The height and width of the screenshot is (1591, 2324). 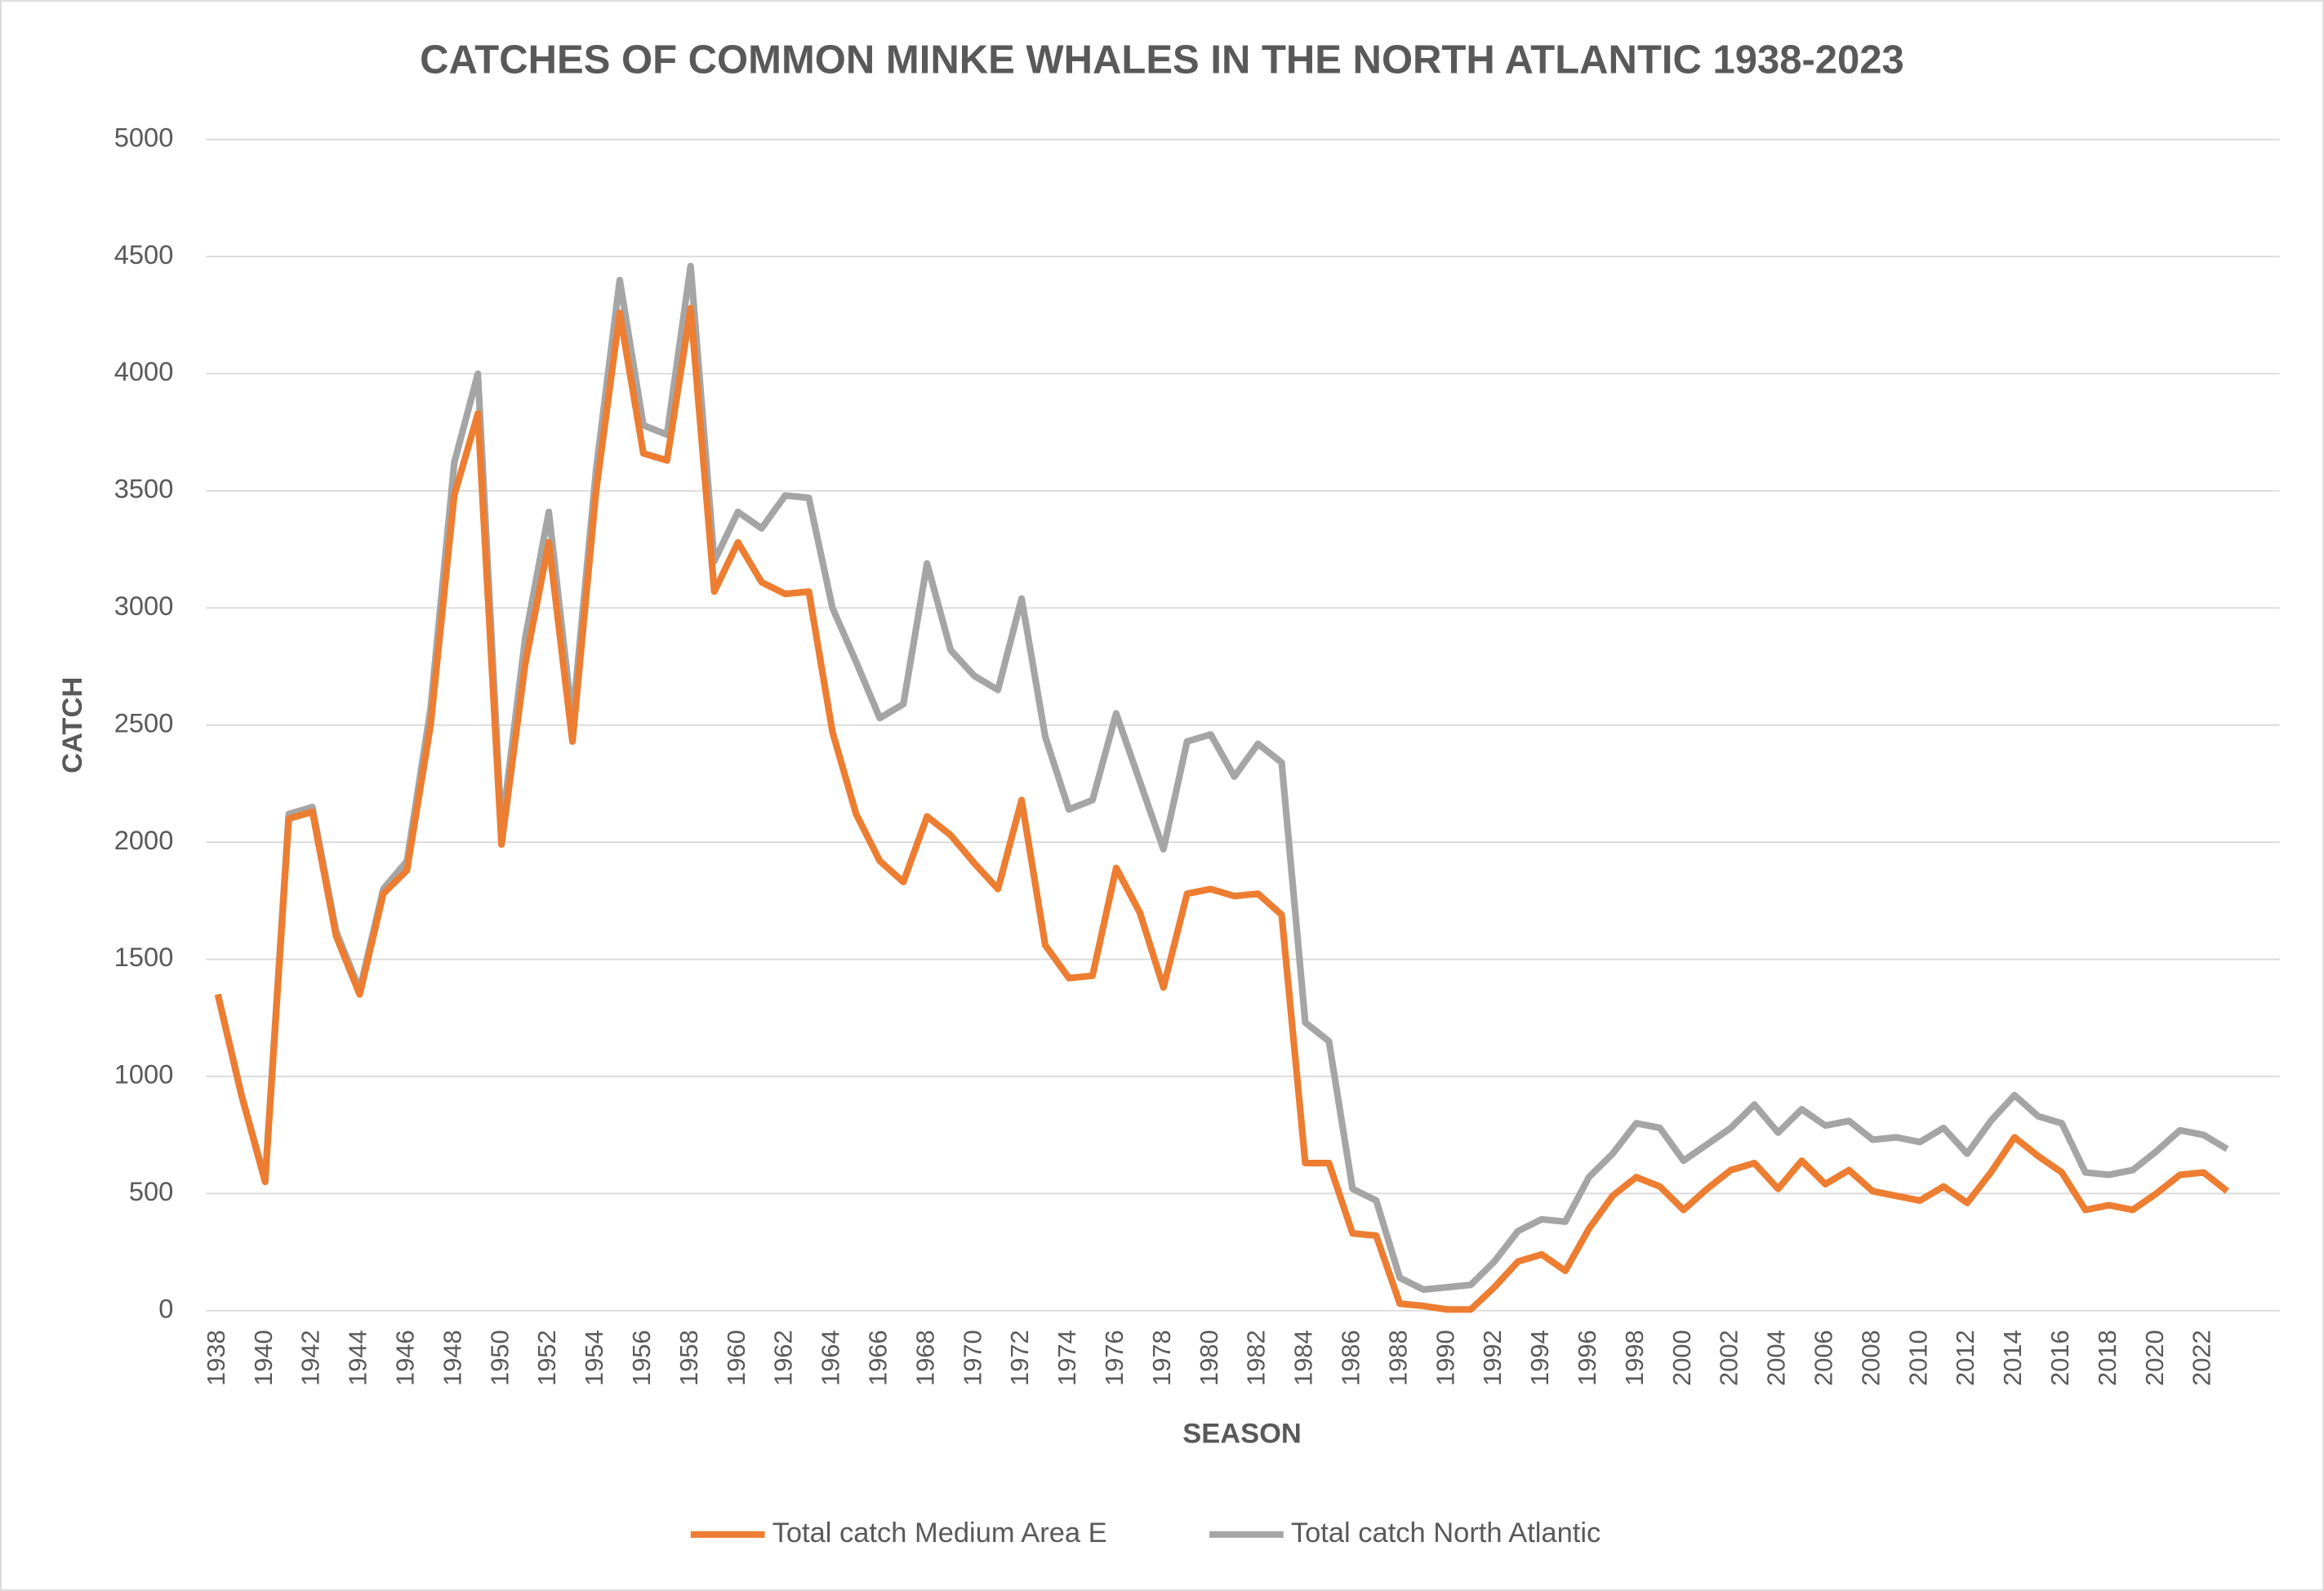 What do you see at coordinates (641, 1358) in the screenshot?
I see `x-tick-label: 1956` at bounding box center [641, 1358].